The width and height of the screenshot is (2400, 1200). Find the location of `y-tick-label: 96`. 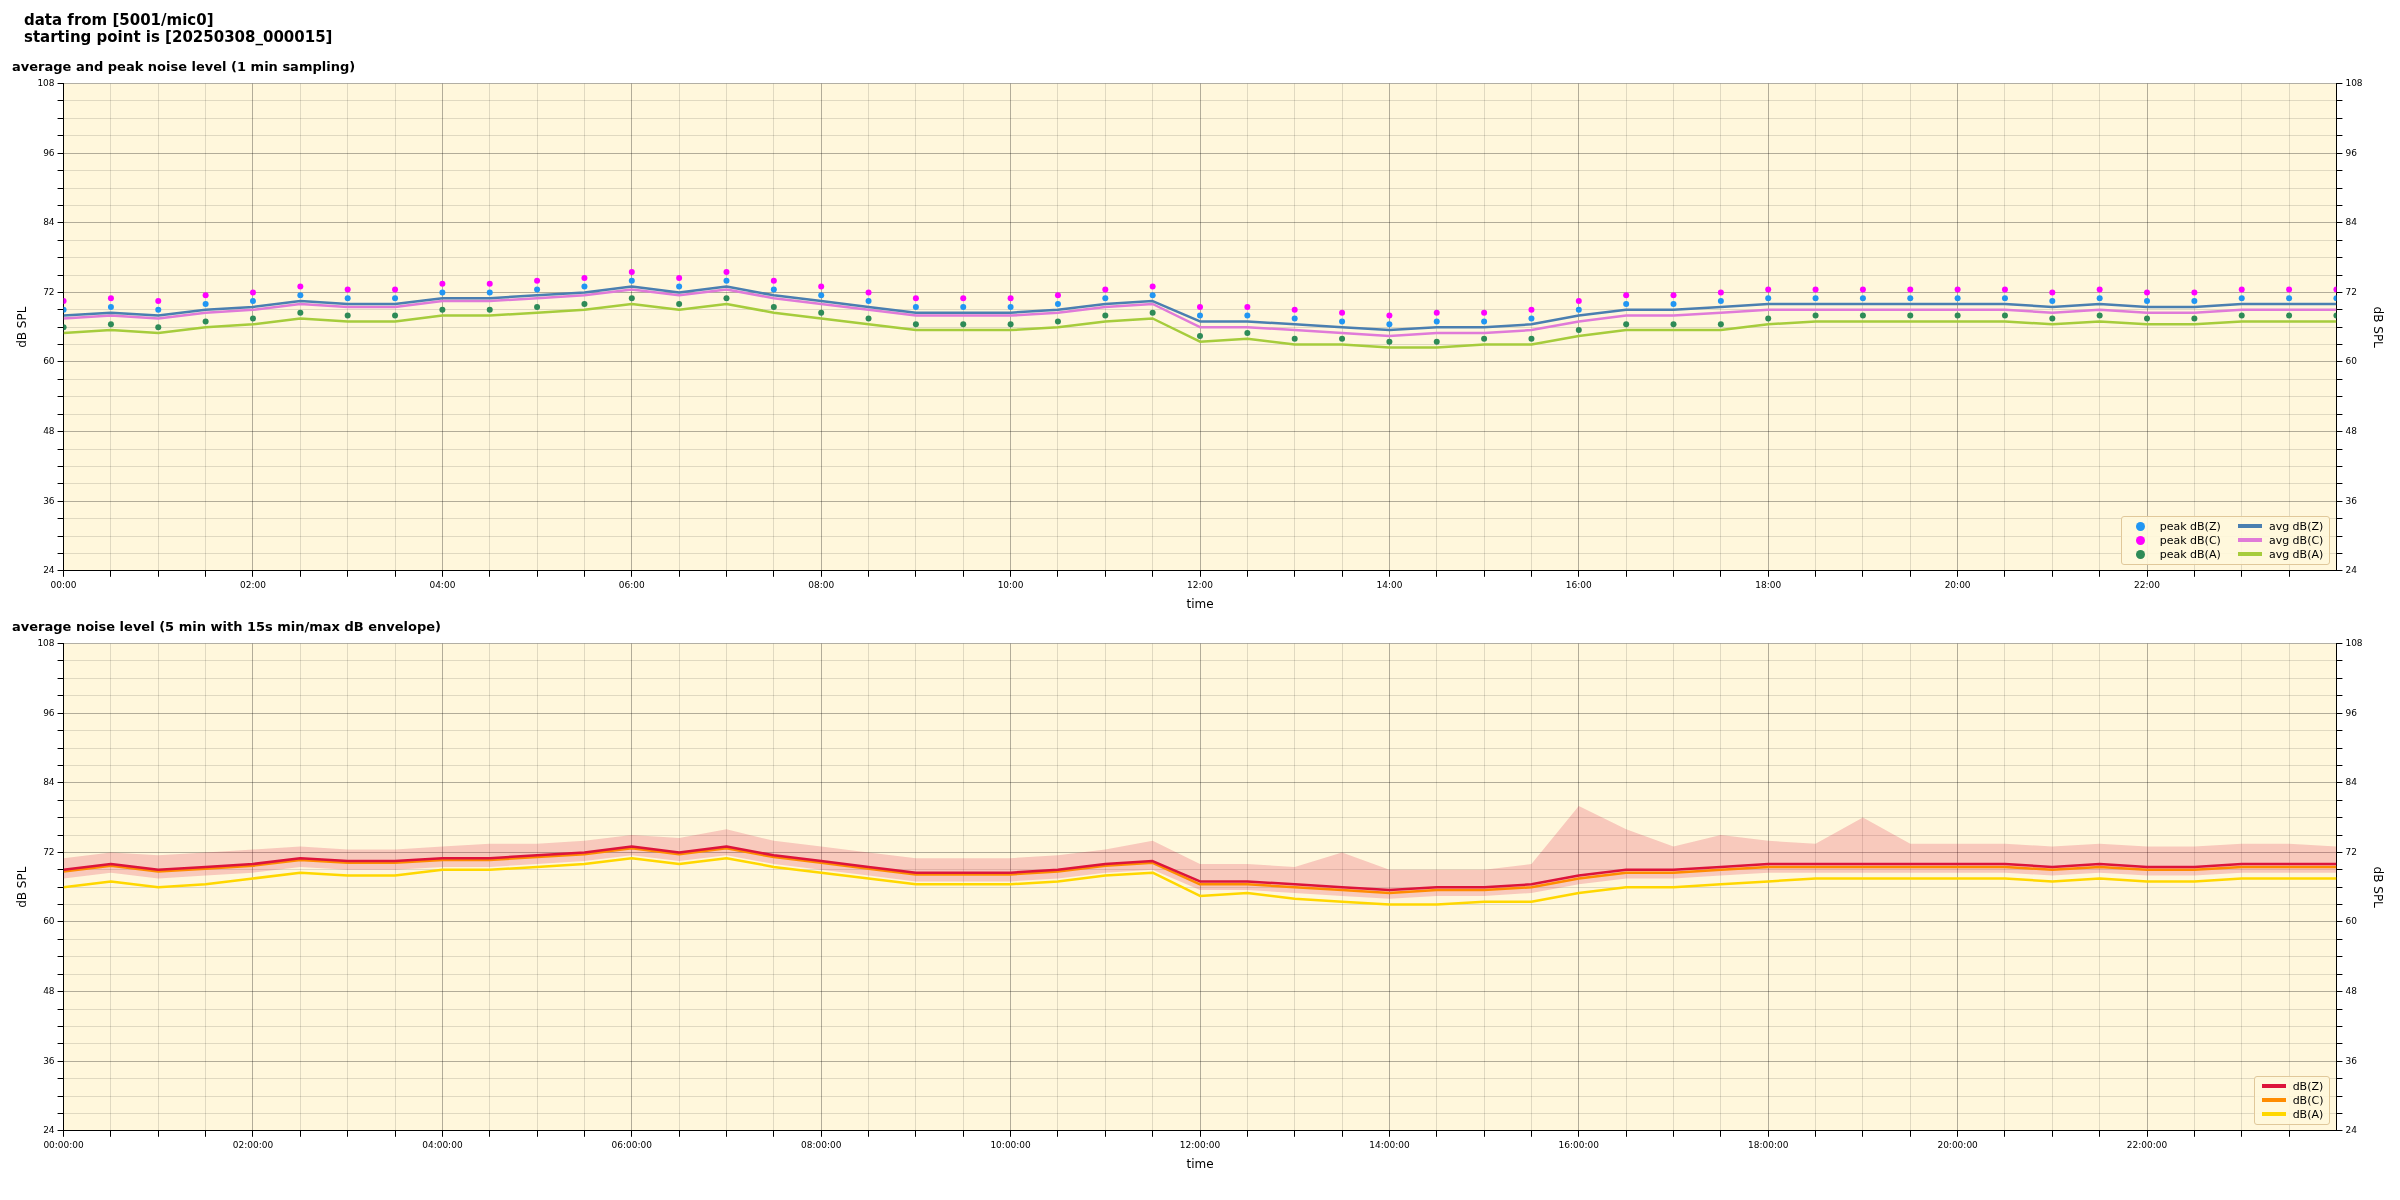

y-tick-label: 96 is located at coordinates (49, 712).